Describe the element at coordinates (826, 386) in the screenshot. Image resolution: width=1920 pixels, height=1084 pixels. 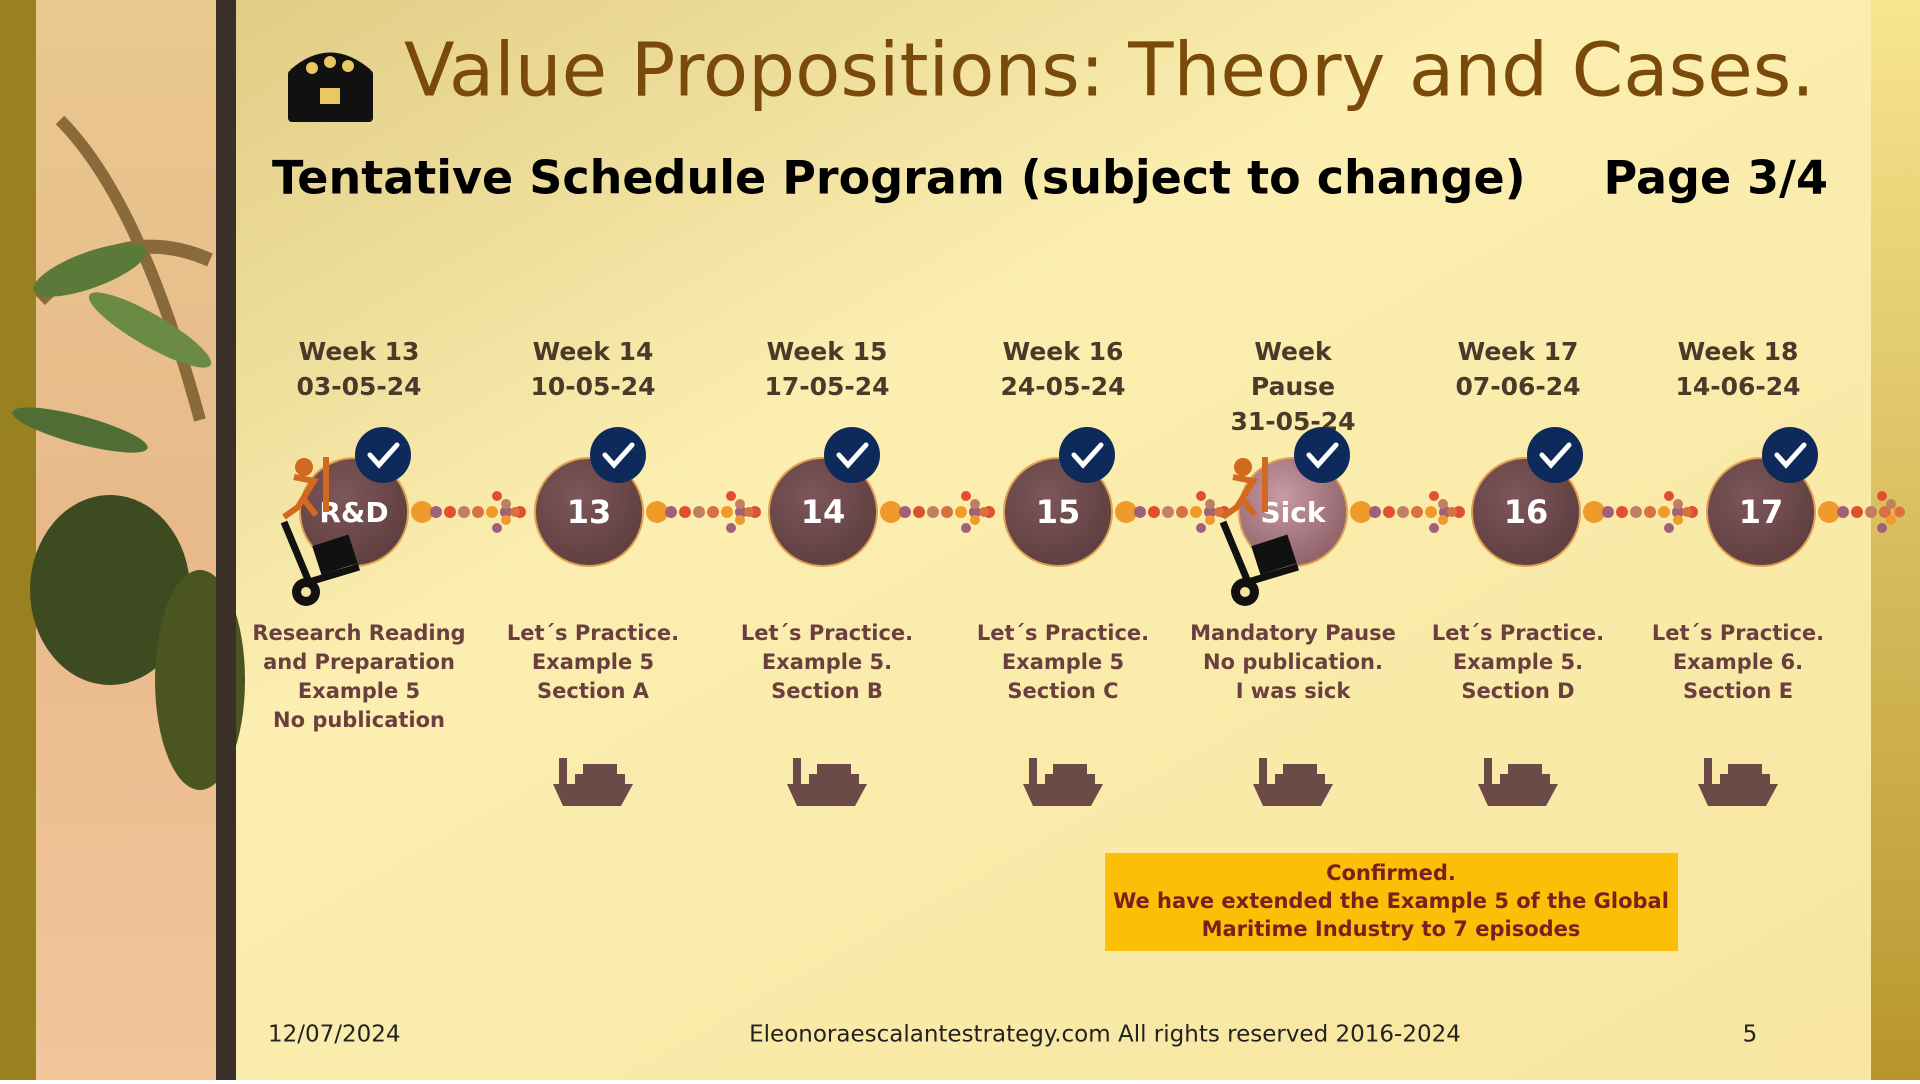
I see `week-heading: 17-05-24` at that location.